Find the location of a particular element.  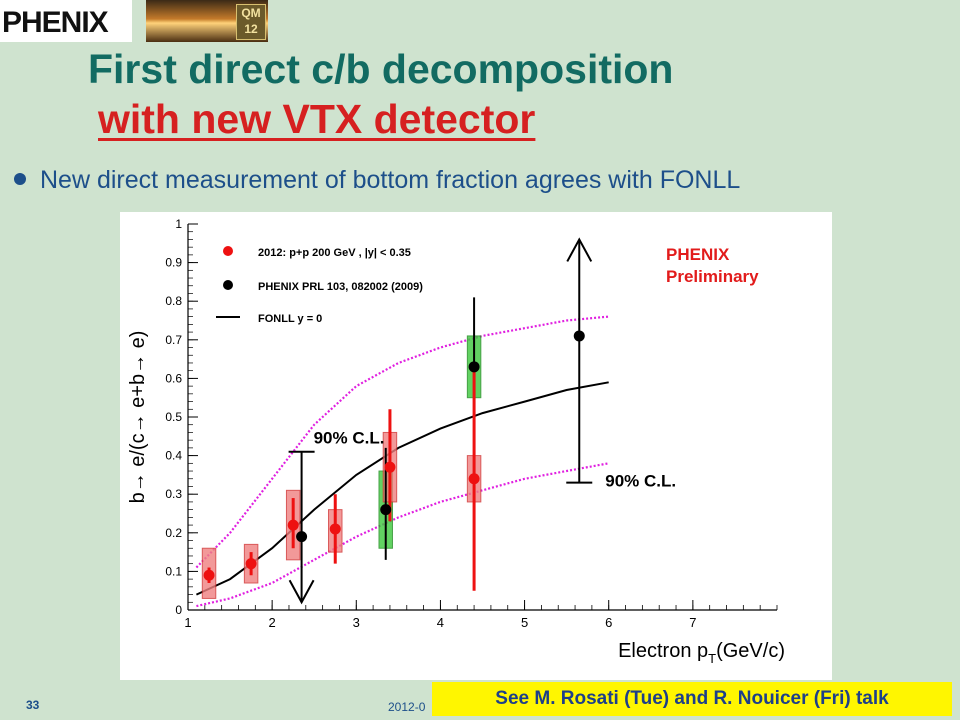

x-tick-label: 5 is located at coordinates (524, 622).